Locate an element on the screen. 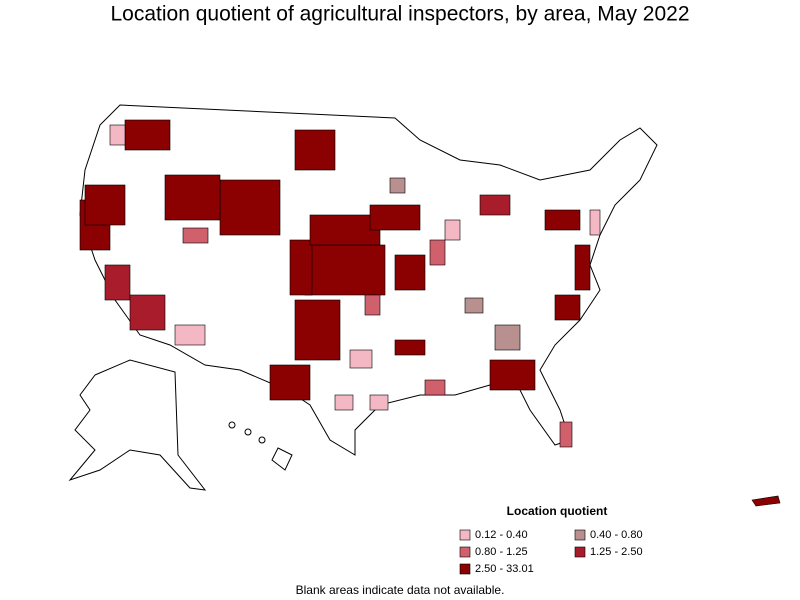 This screenshot has height=600, width=800. legend-label: 1.25 - 2.50 is located at coordinates (616, 552).